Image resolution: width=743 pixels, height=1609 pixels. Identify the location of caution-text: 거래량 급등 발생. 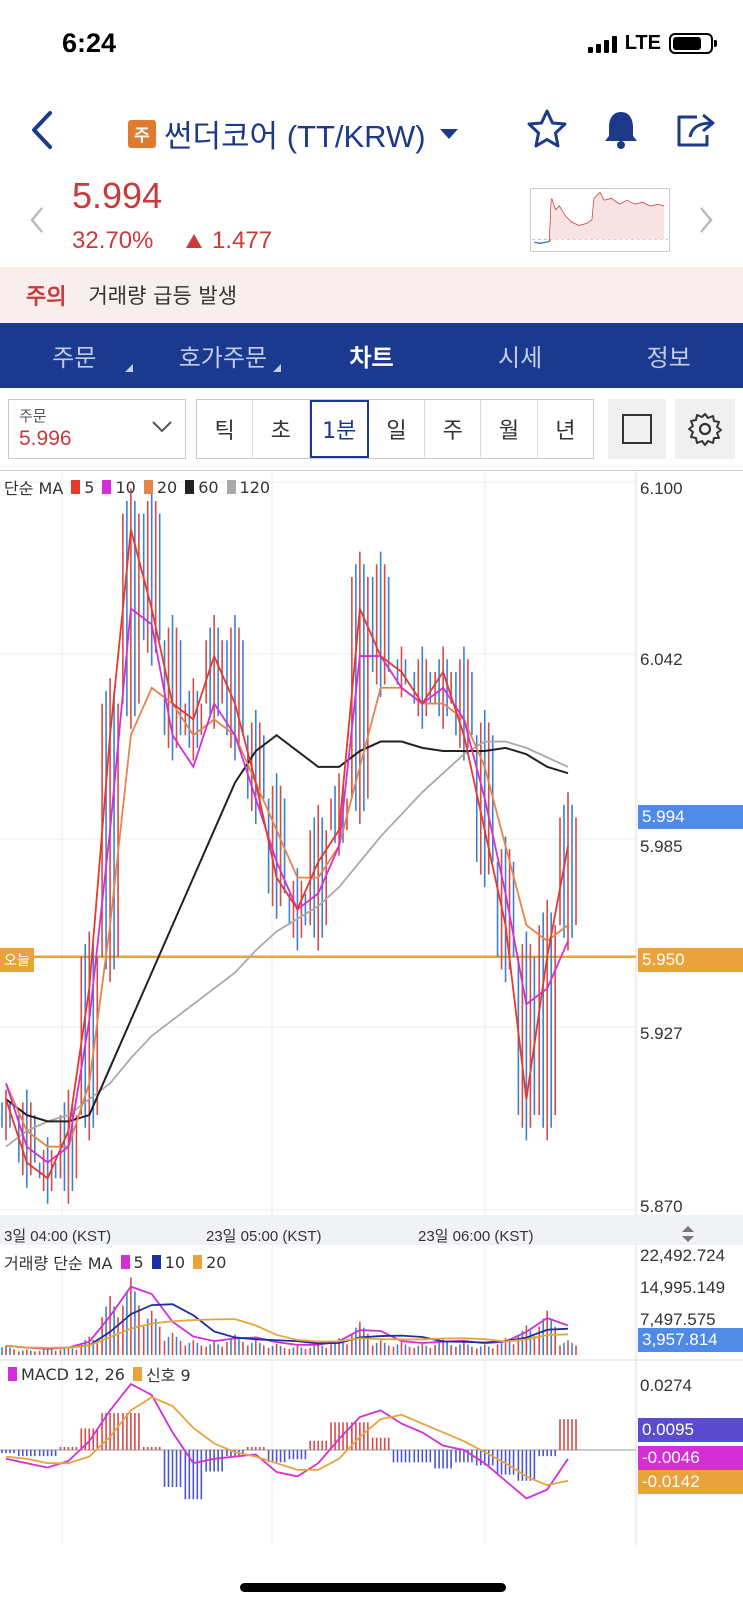
(163, 296).